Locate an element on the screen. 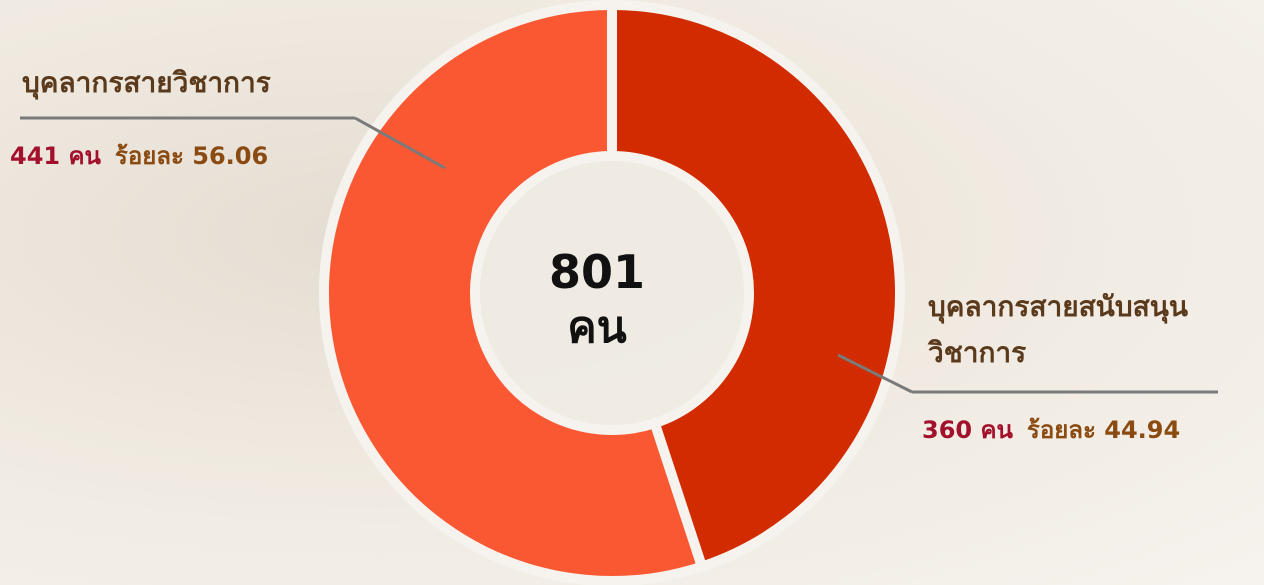  category-label: บุคลากรสายสนับสนุน วิชาการ is located at coordinates (1058, 329).